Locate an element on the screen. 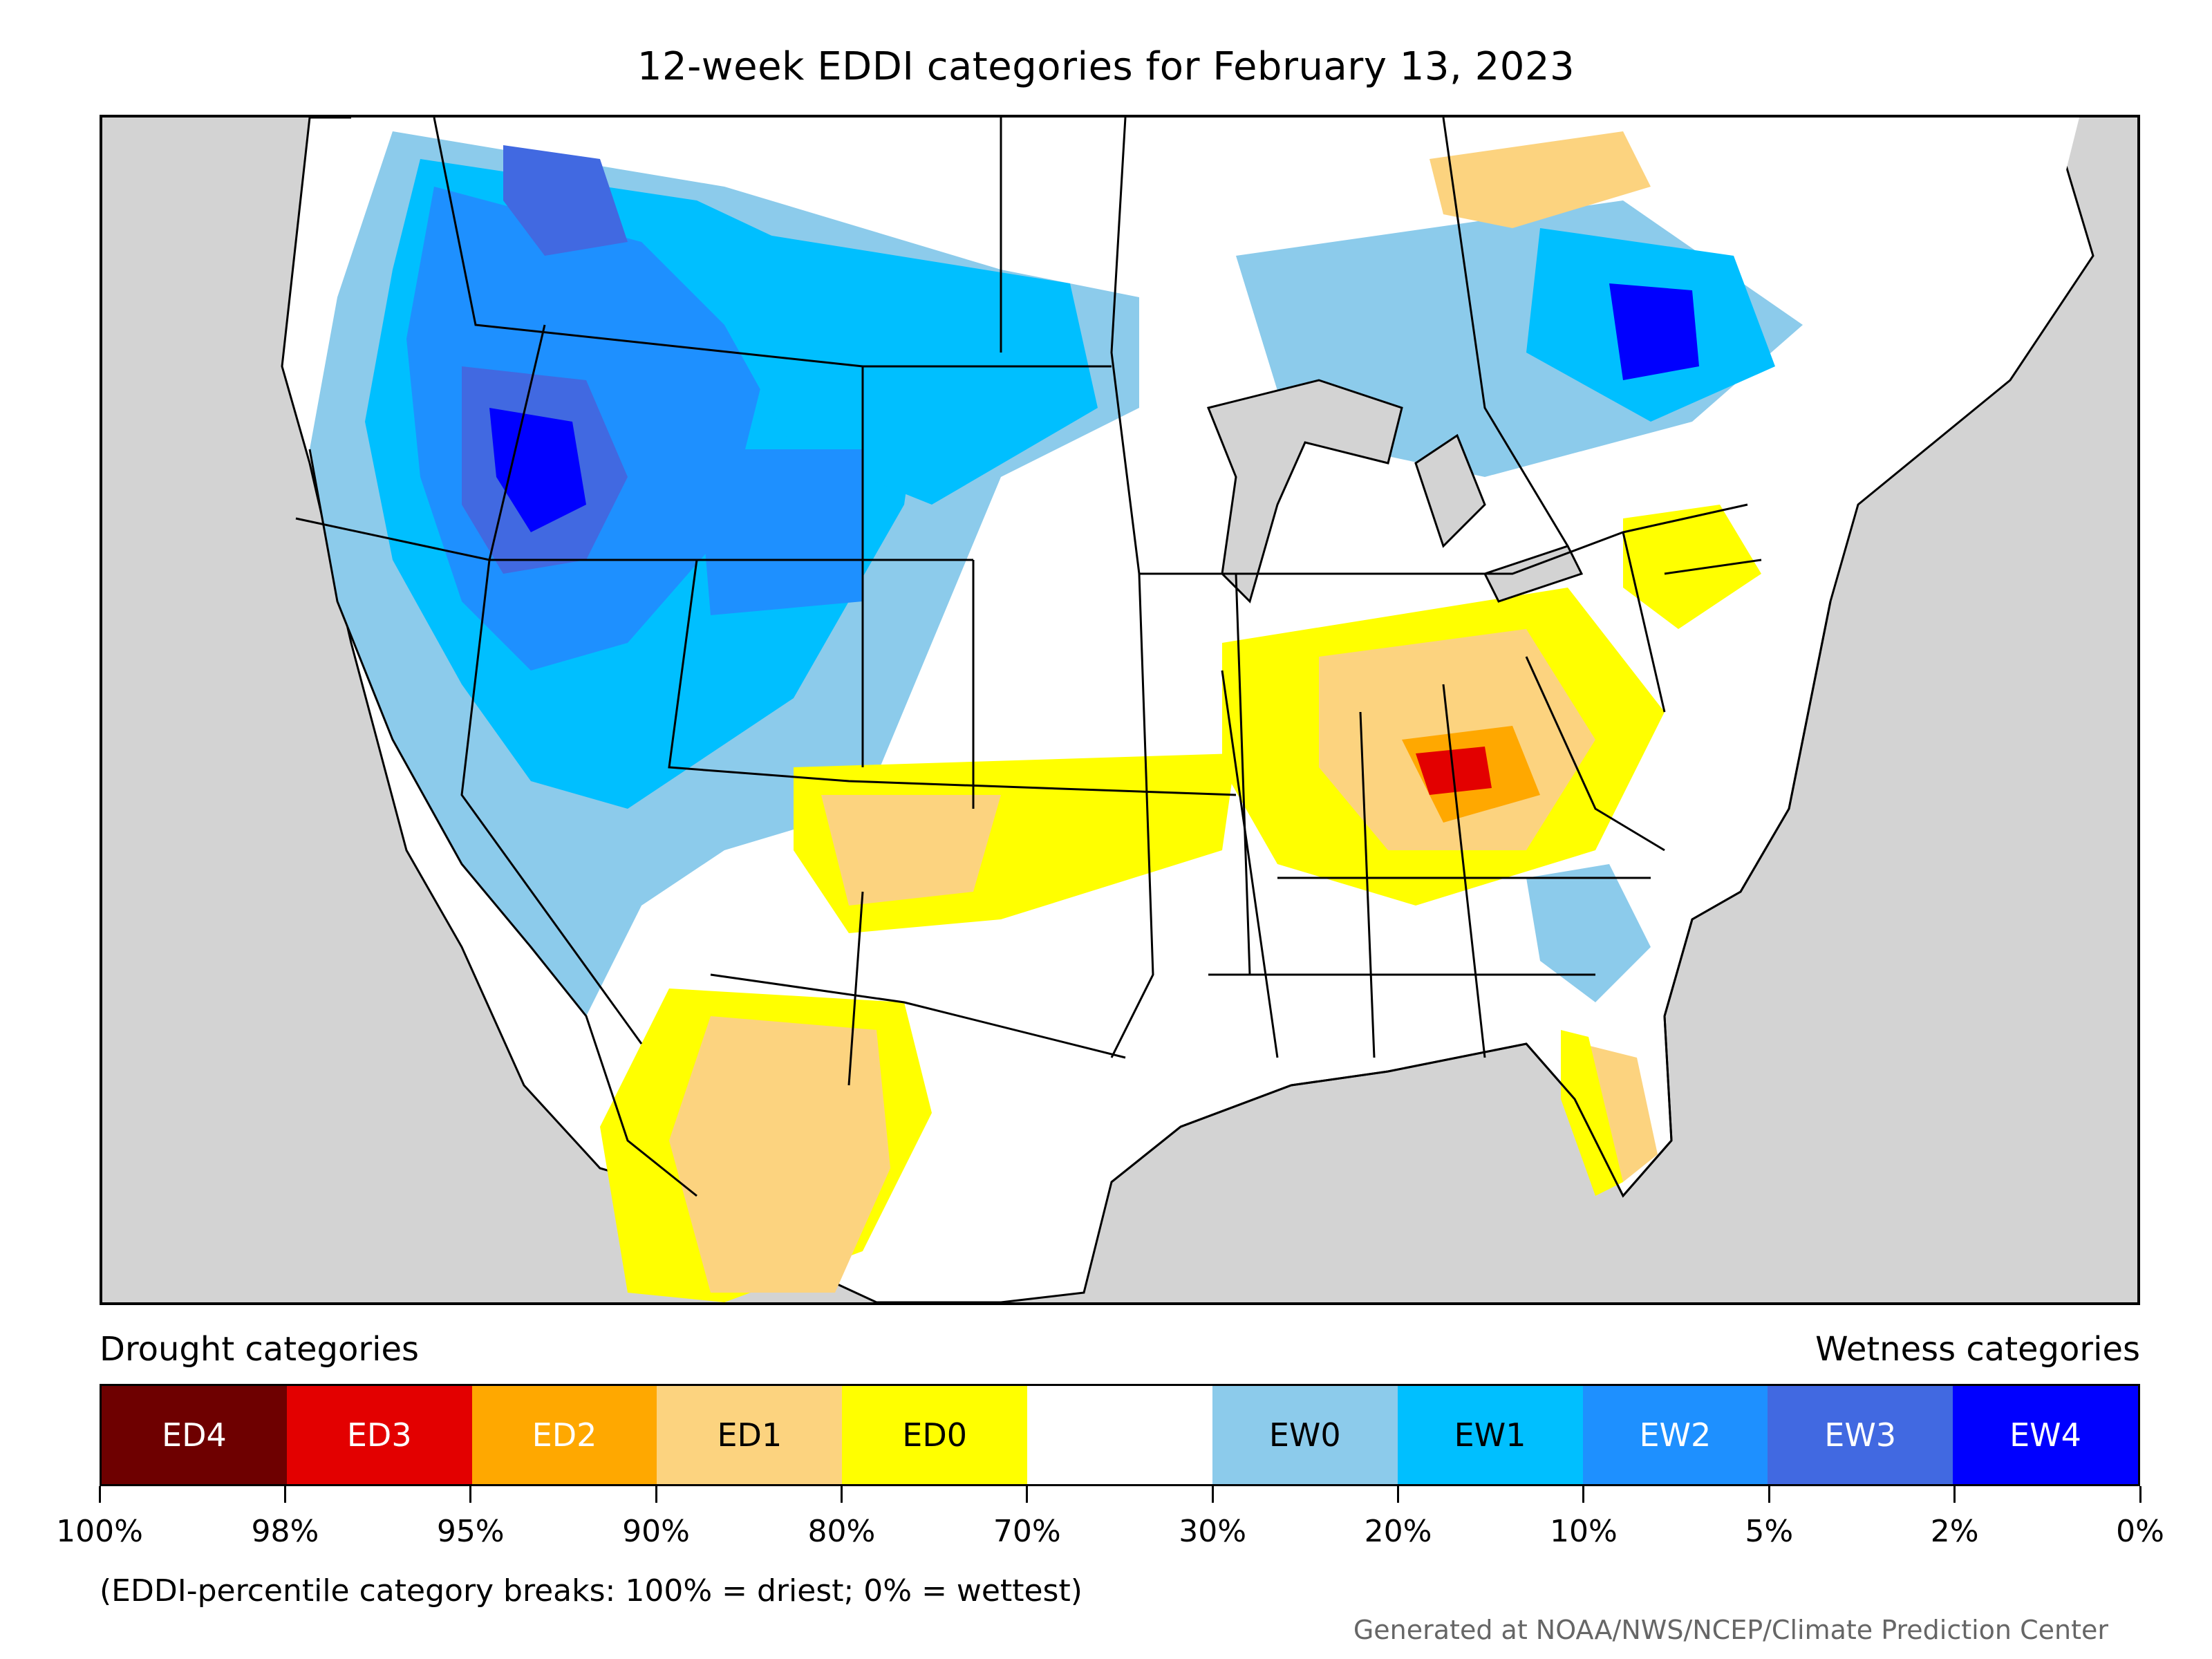 This screenshot has width=2212, height=1659. colorbar-tick-label: 2% is located at coordinates (1954, 1531).